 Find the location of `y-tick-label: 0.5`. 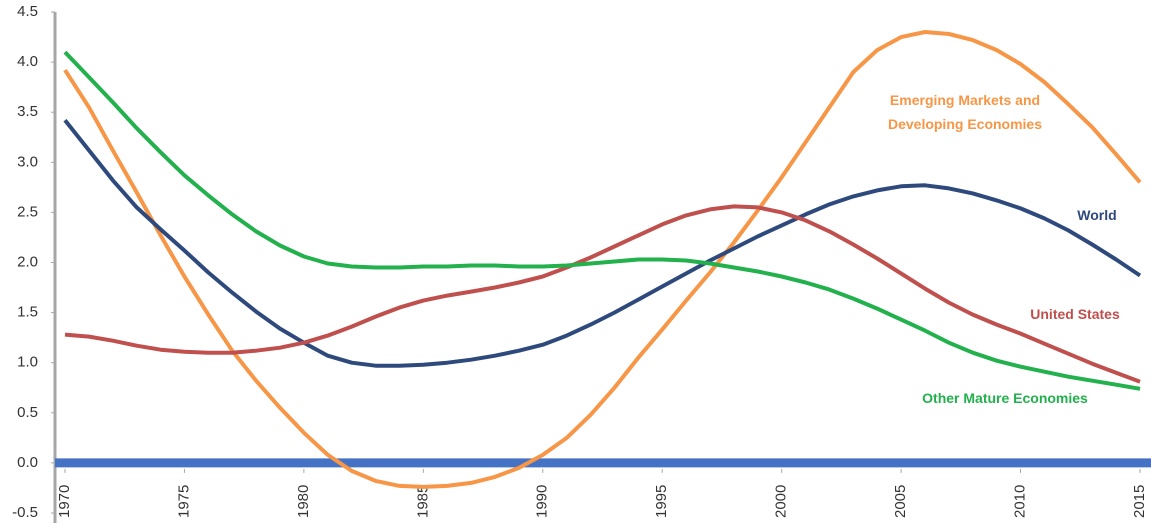

y-tick-label: 0.5 is located at coordinates (27, 412).